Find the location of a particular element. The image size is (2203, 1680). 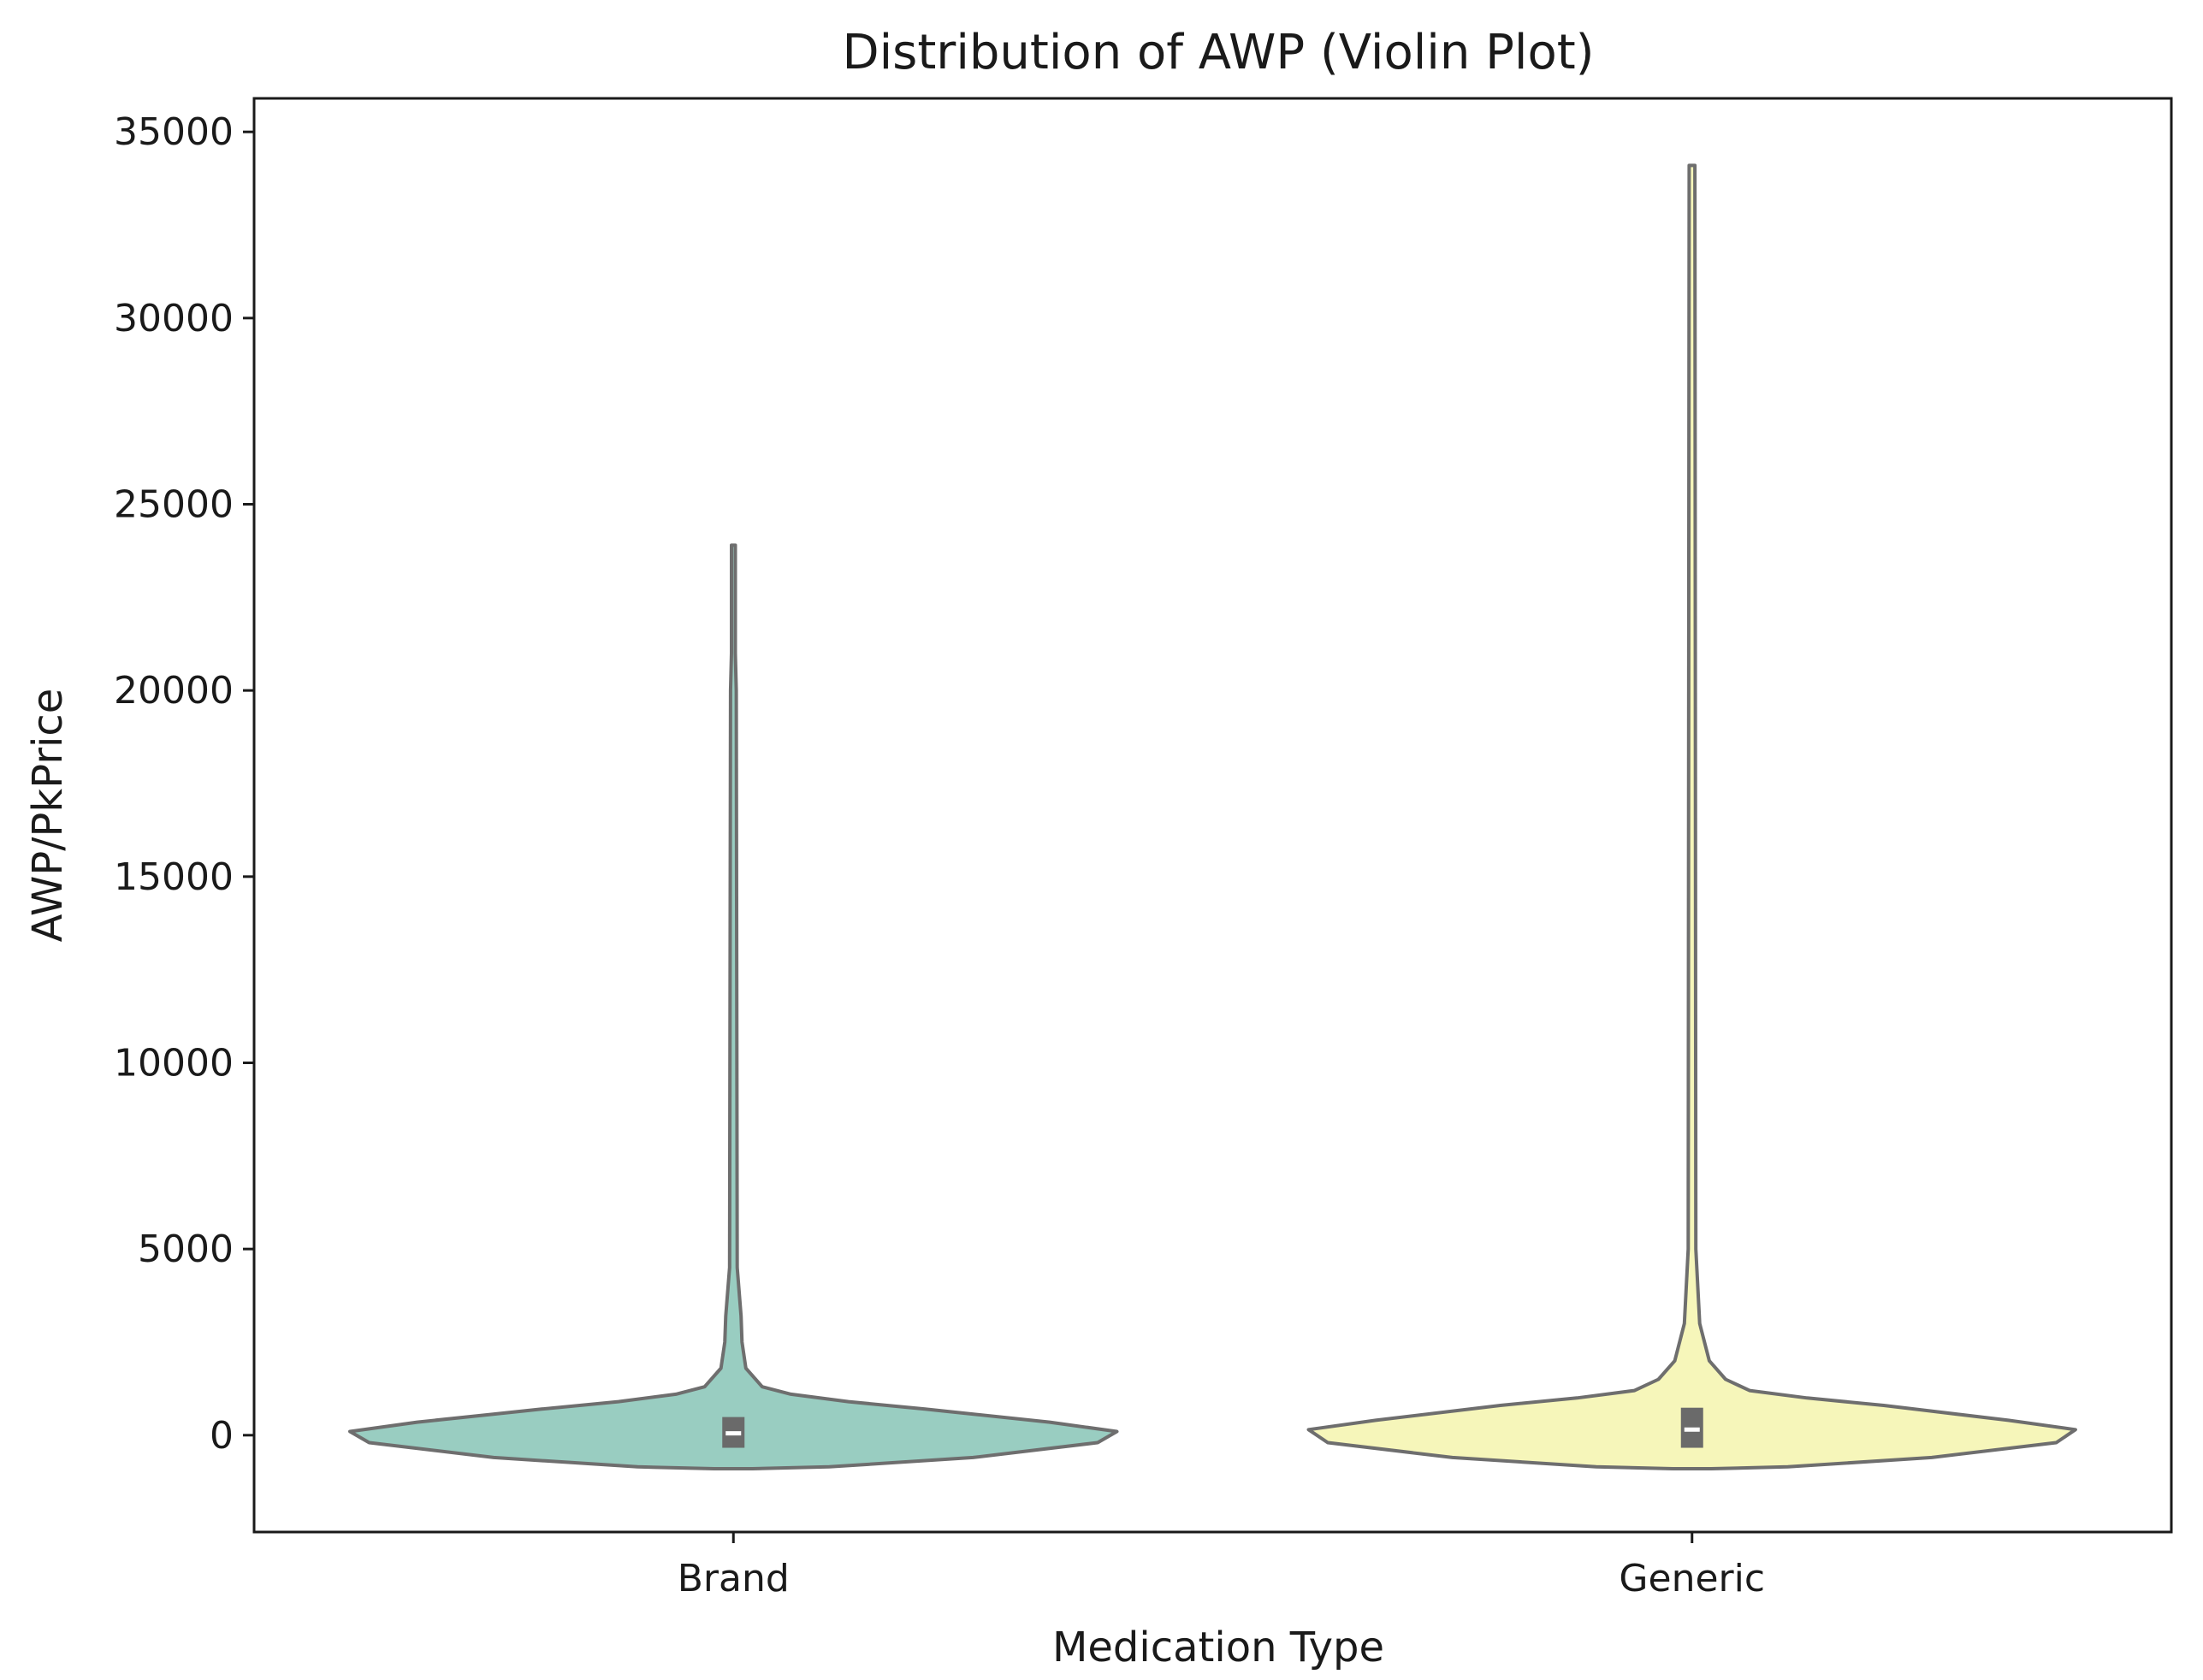

x-axis-label: Medication Type is located at coordinates (1218, 1648).